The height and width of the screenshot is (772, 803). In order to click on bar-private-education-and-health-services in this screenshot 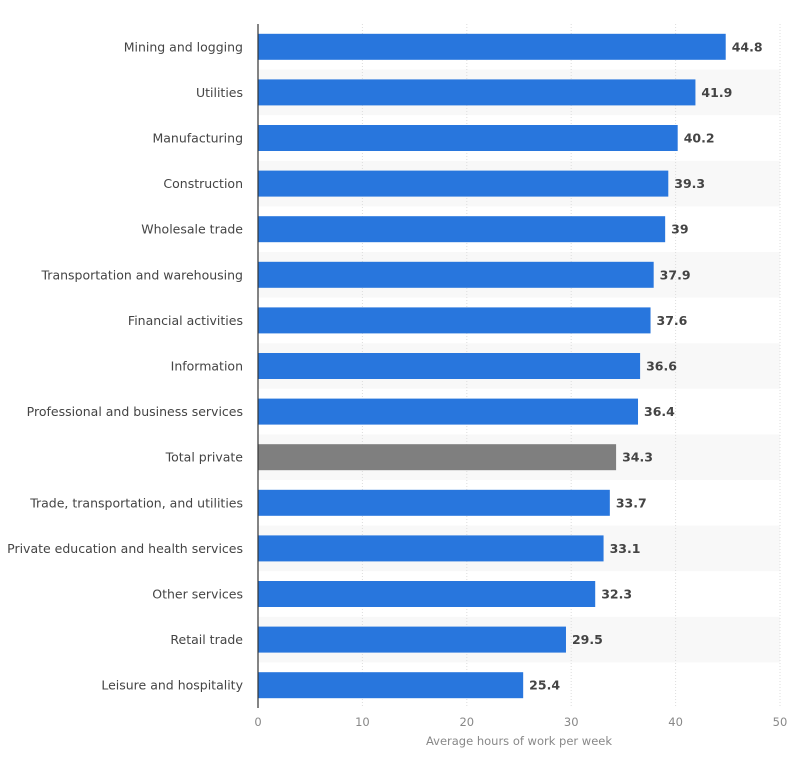, I will do `click(431, 548)`.